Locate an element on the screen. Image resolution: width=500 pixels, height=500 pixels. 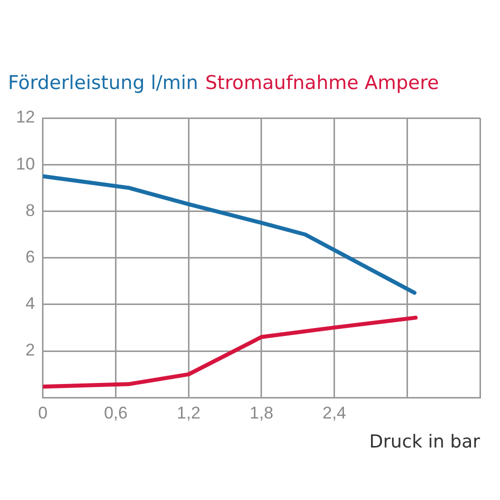
y-tick-label: 8 is located at coordinates (30, 210).